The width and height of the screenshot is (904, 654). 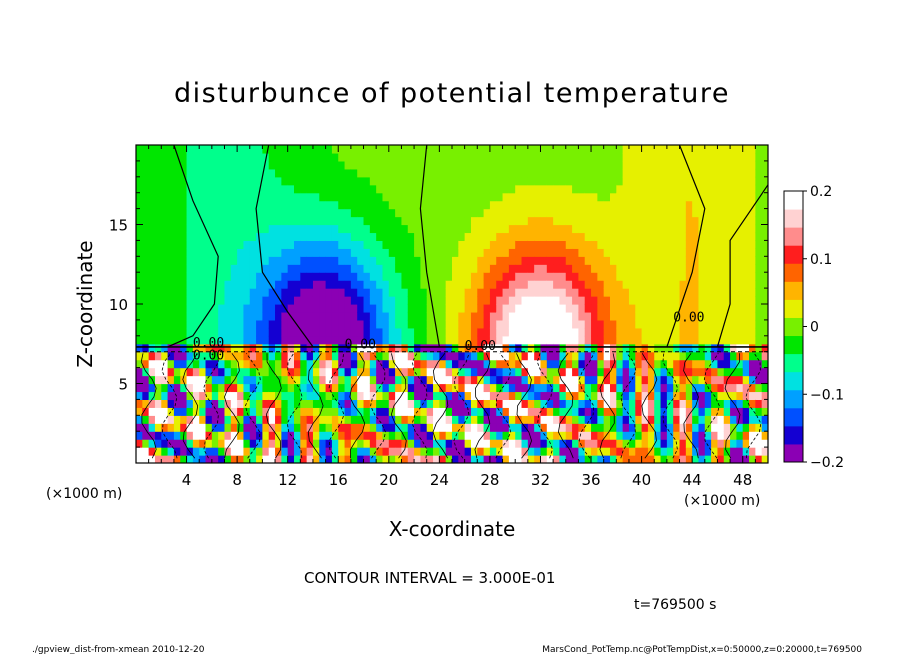 I want to click on contour-line-zero, so click(x=429, y=246).